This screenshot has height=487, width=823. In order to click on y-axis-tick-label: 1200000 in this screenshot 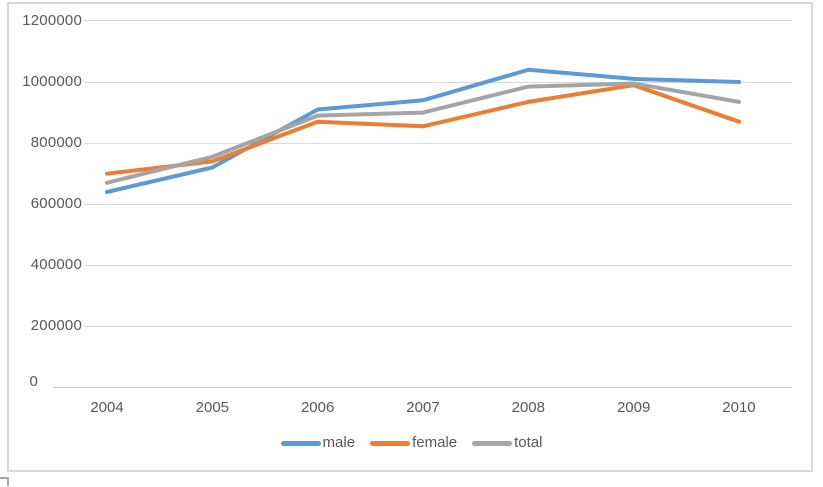, I will do `click(52, 20)`.